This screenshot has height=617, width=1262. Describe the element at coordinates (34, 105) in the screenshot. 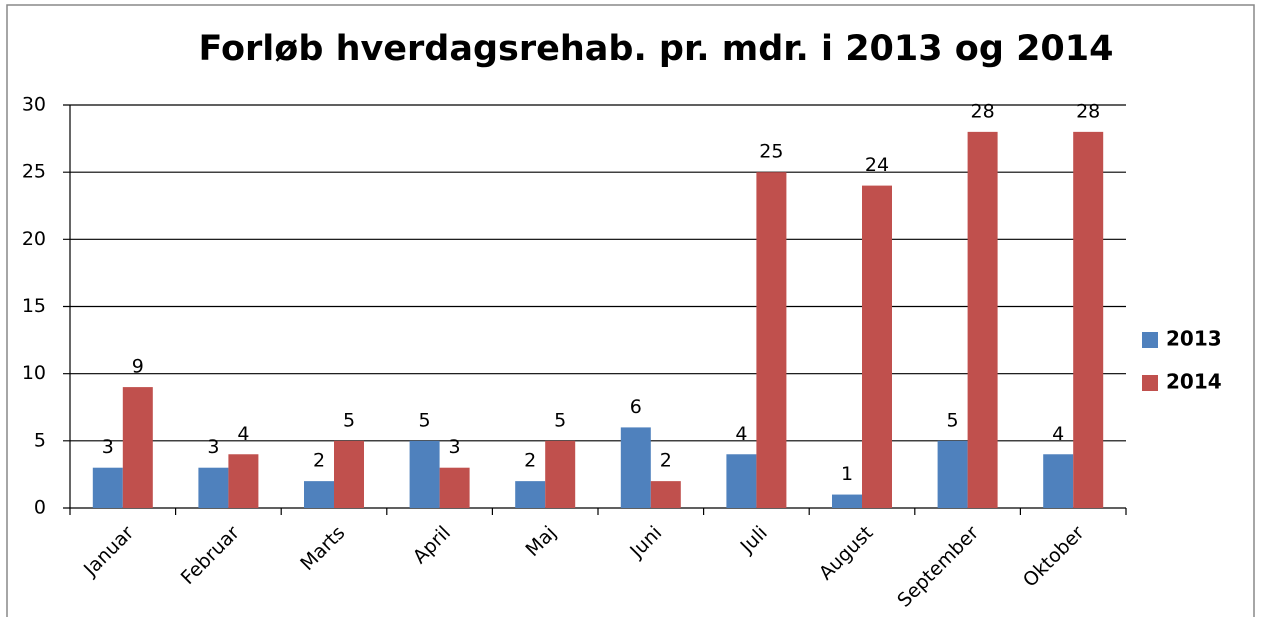

I see `y-tick-label: 30` at that location.